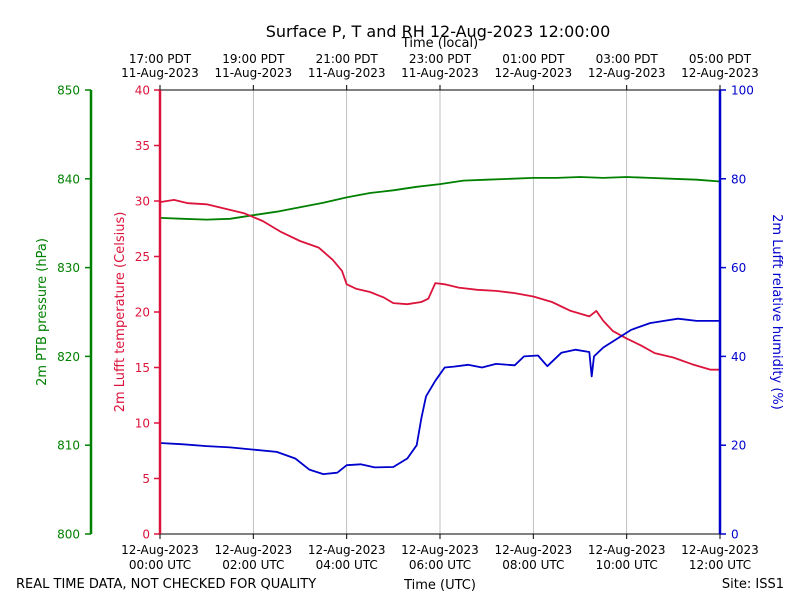 Image resolution: width=800 pixels, height=600 pixels. Describe the element at coordinates (142, 91) in the screenshot. I see `temperature-tick-label: 40` at that location.